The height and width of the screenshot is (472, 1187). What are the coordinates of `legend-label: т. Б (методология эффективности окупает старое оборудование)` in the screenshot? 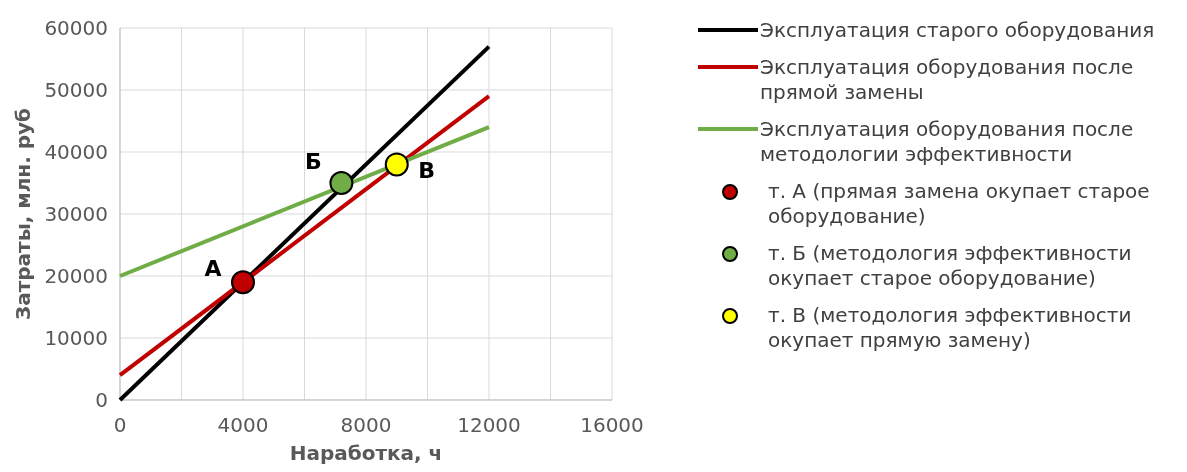 It's located at (950, 265).